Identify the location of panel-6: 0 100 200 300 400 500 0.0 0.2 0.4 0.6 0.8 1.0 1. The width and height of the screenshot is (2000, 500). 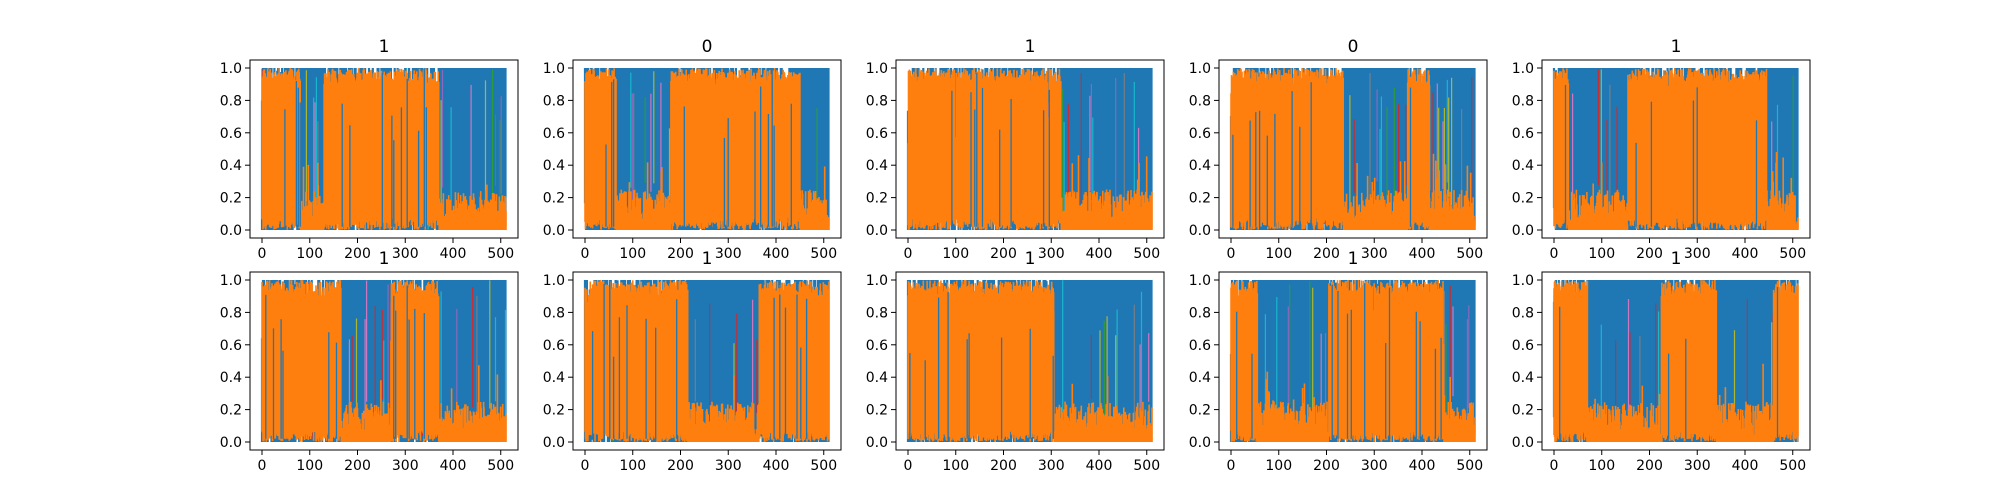
(369, 361).